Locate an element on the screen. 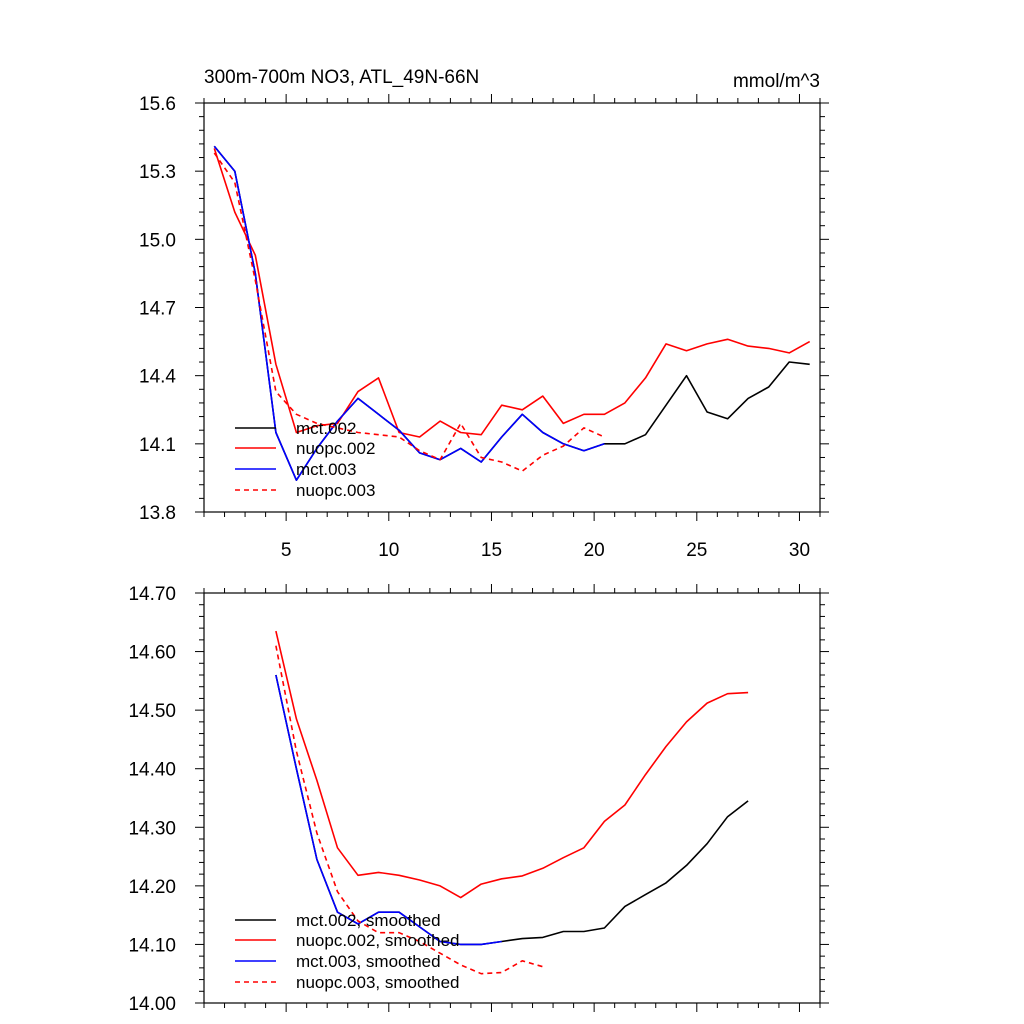 This screenshot has height=1024, width=1024. x-tick-label: 10 is located at coordinates (388, 550).